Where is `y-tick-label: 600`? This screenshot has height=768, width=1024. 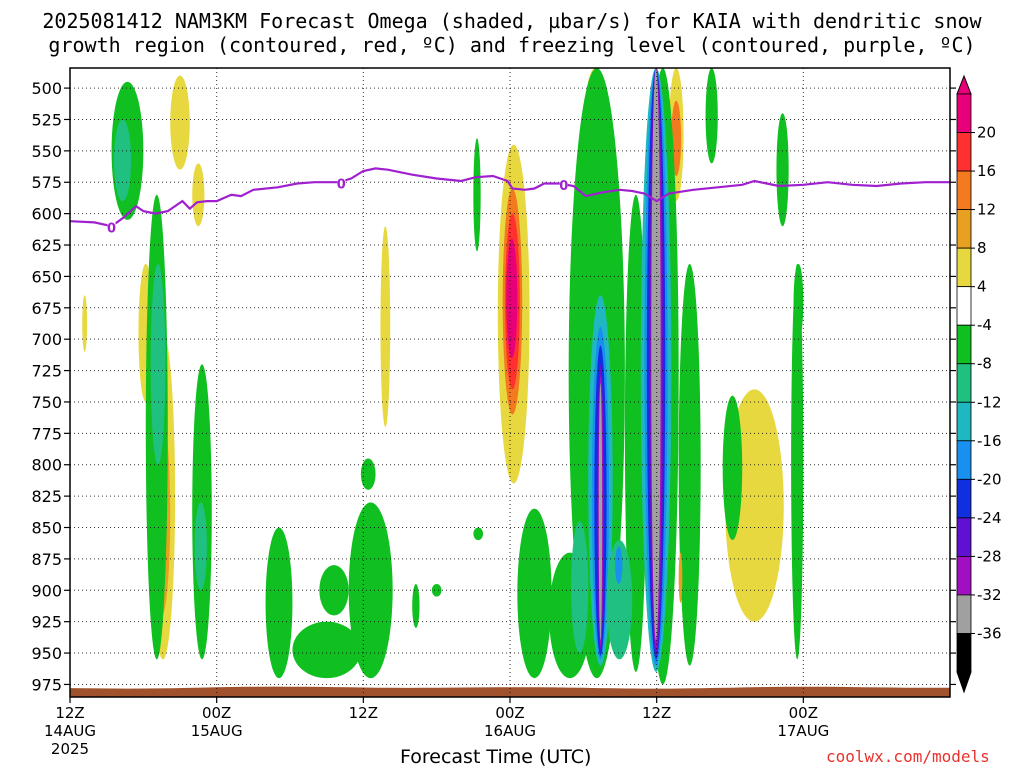 y-tick-label: 600 is located at coordinates (46, 214).